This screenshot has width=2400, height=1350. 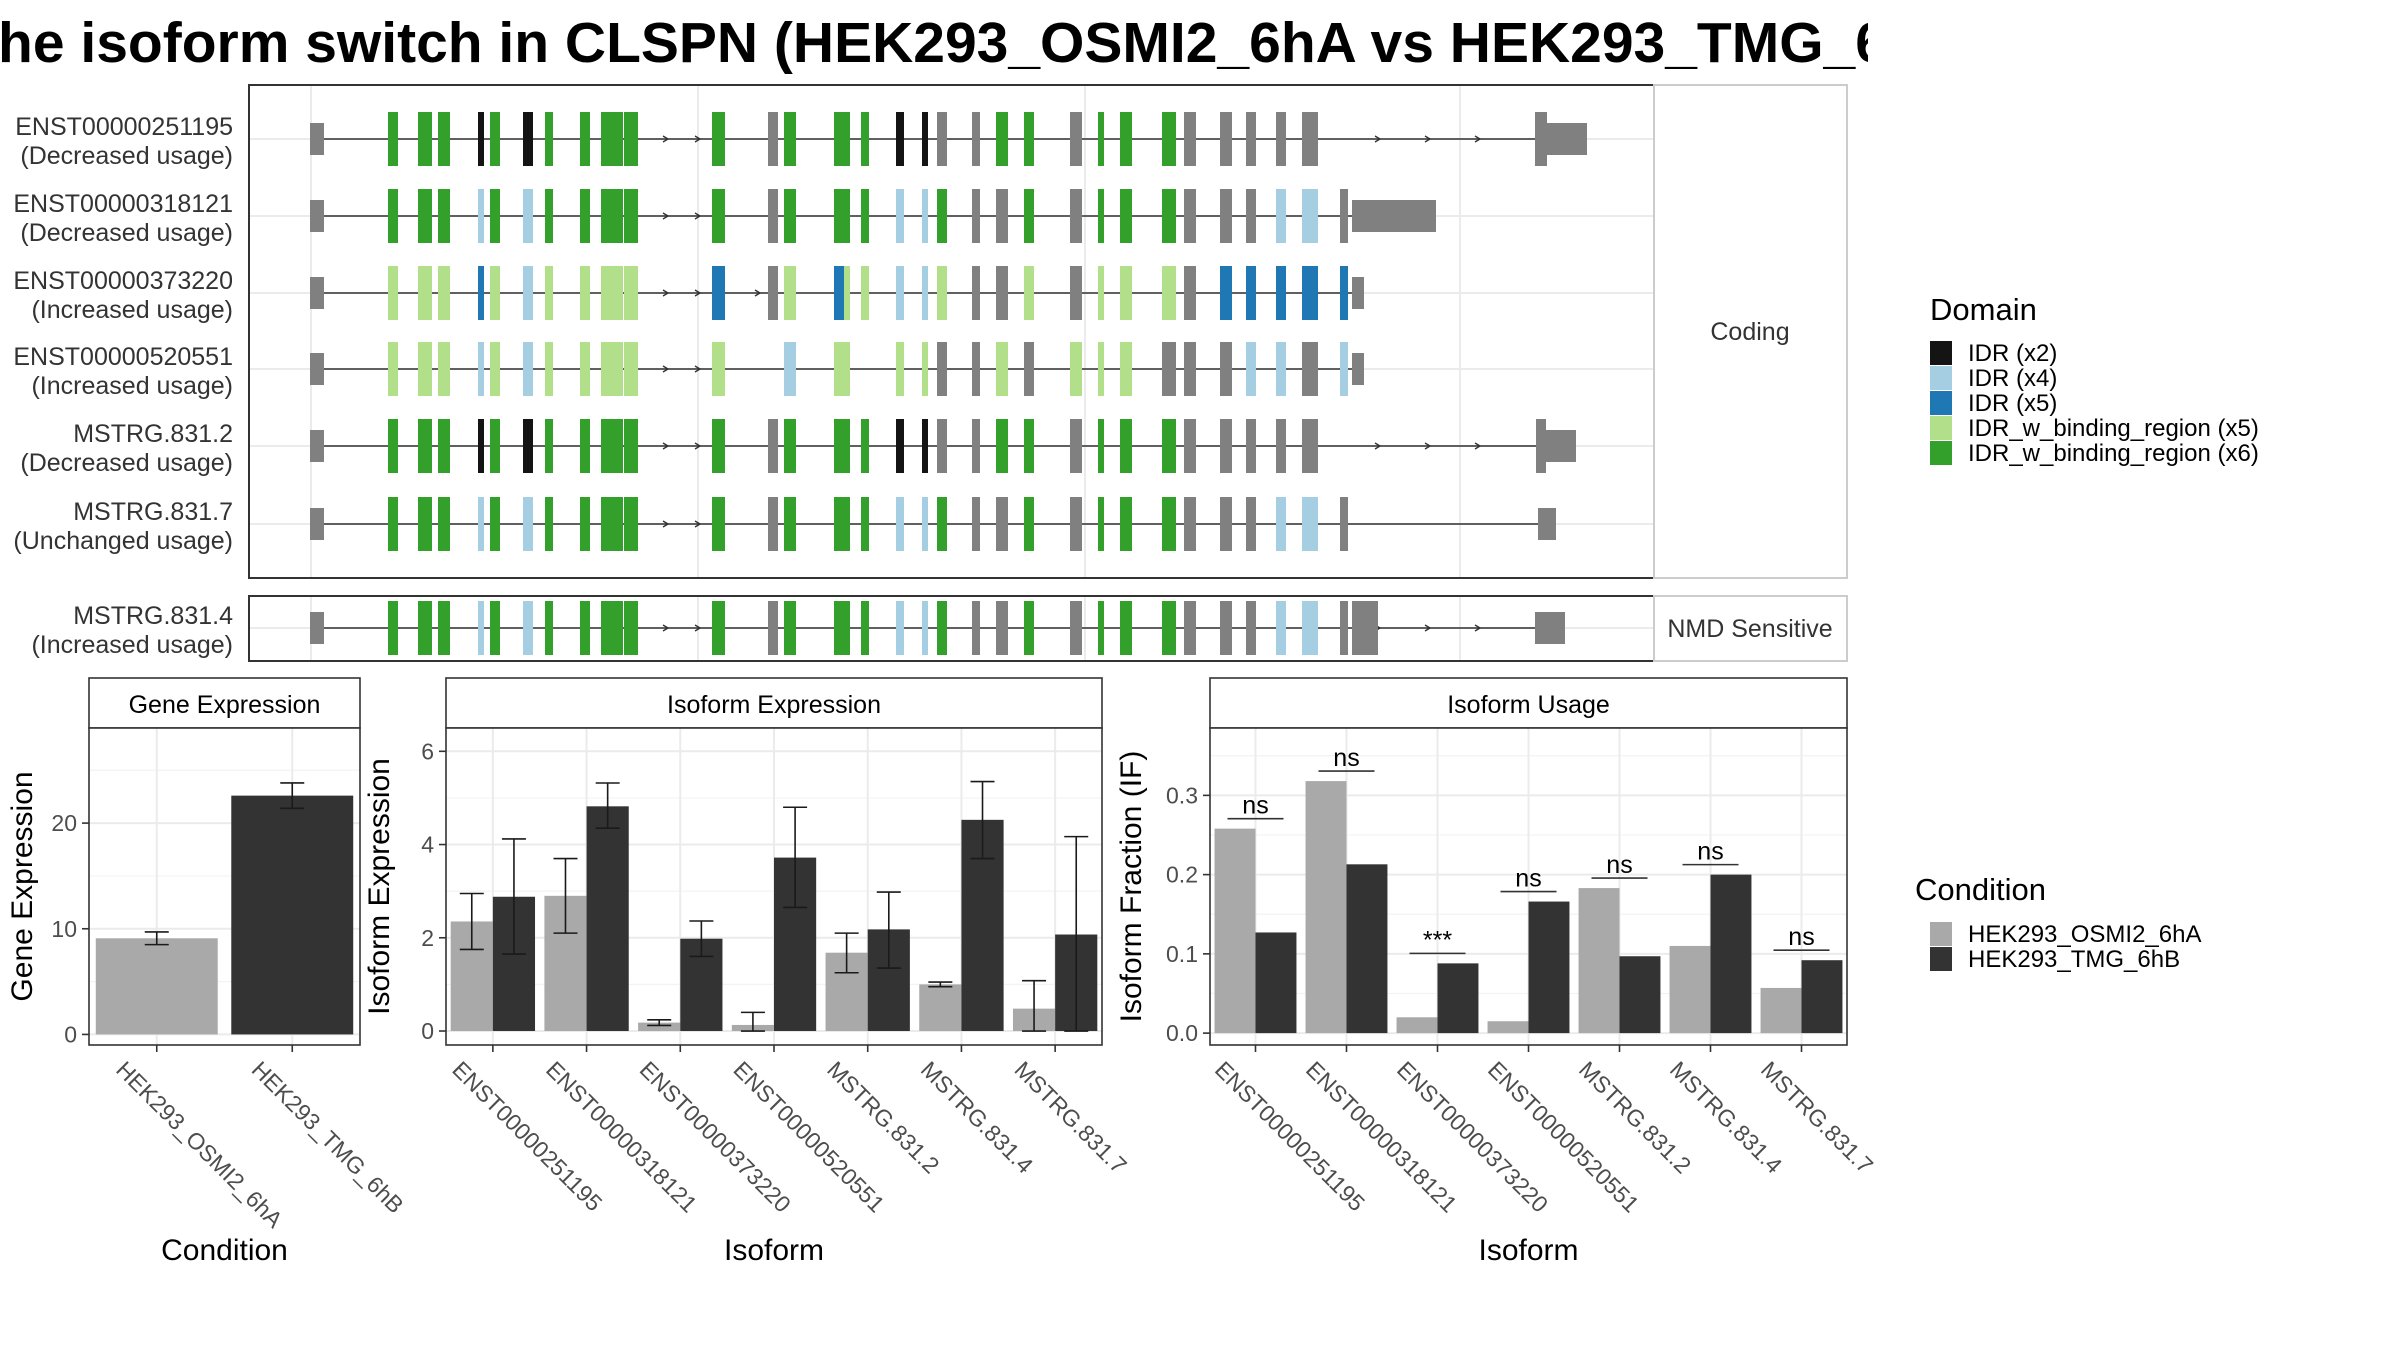 I want to click on chart2-xlabel: Isoform, so click(x=774, y=1250).